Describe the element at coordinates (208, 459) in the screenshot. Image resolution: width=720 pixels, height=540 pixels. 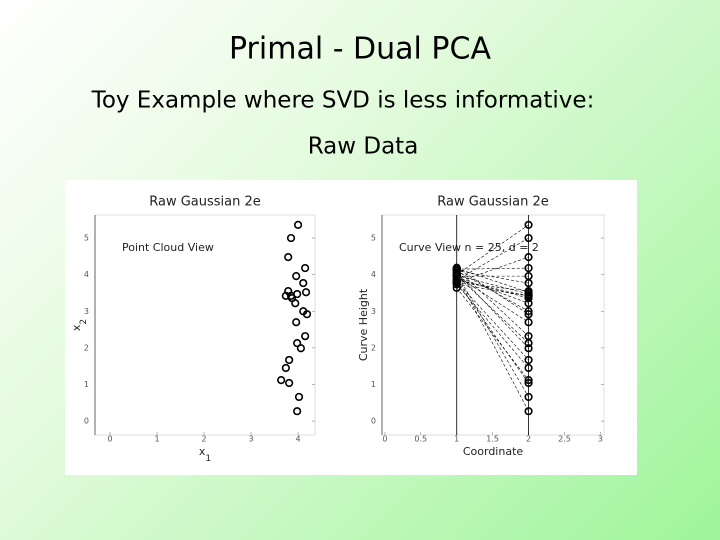
I see `x-axis-label-sub: 1` at that location.